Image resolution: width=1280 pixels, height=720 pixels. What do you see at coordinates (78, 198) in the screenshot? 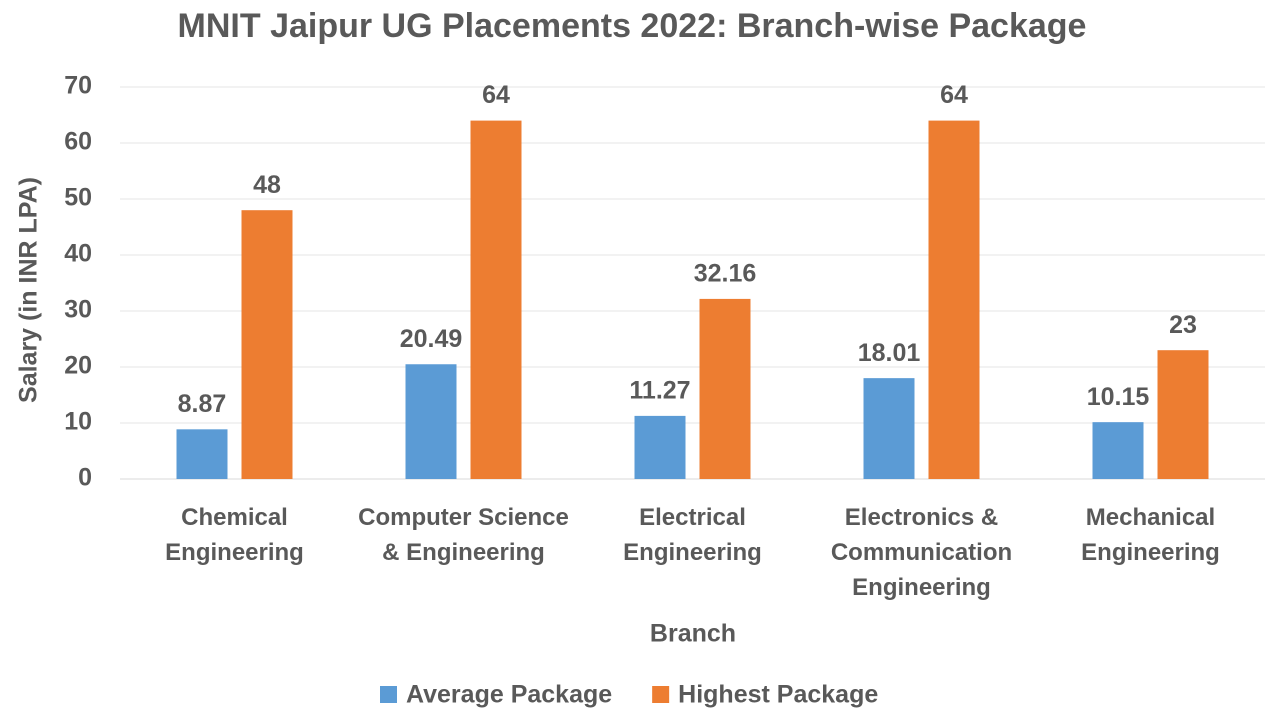
I see `y-tick-label: 50` at bounding box center [78, 198].